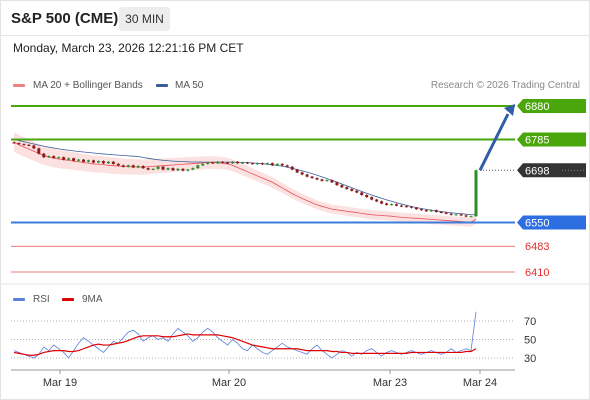 The height and width of the screenshot is (400, 590). I want to click on x-tick-label: Mar 24, so click(480, 383).